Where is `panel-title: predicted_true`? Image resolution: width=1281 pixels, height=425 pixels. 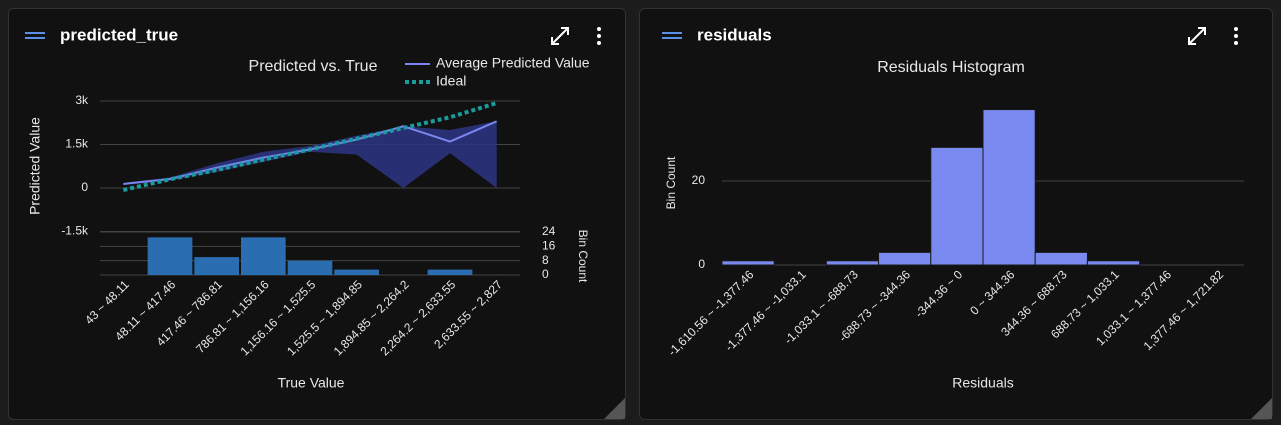
panel-title: predicted_true is located at coordinates (119, 34).